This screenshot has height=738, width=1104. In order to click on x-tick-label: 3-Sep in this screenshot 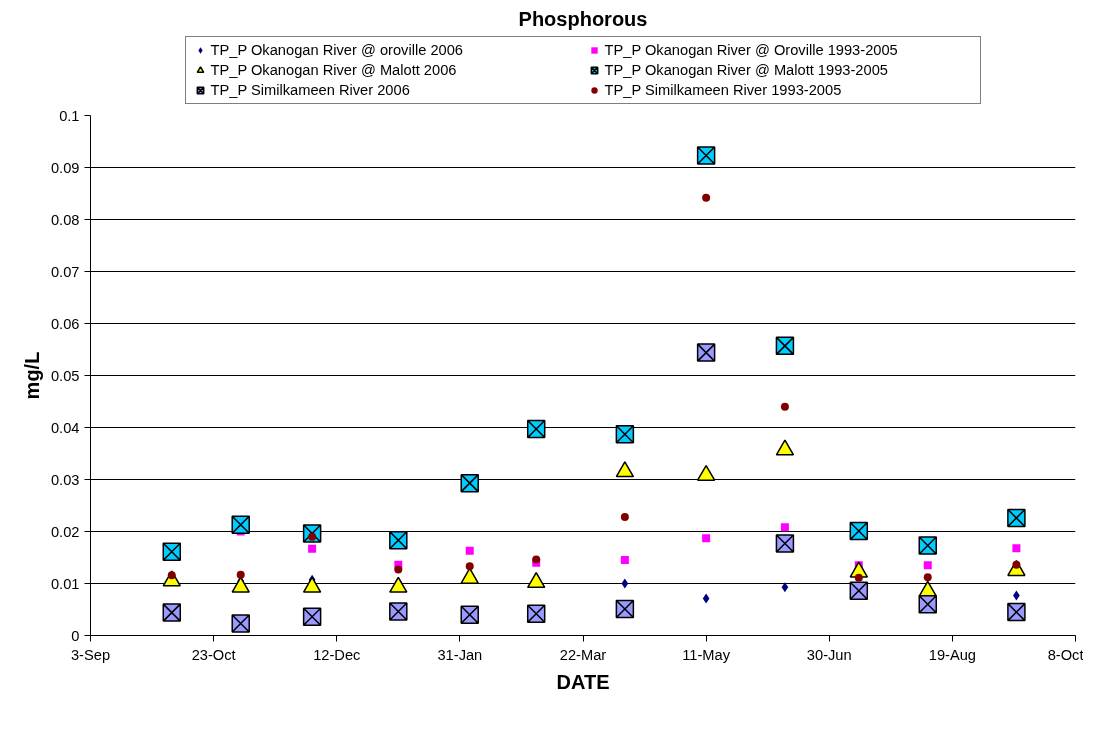, I will do `click(90, 654)`.